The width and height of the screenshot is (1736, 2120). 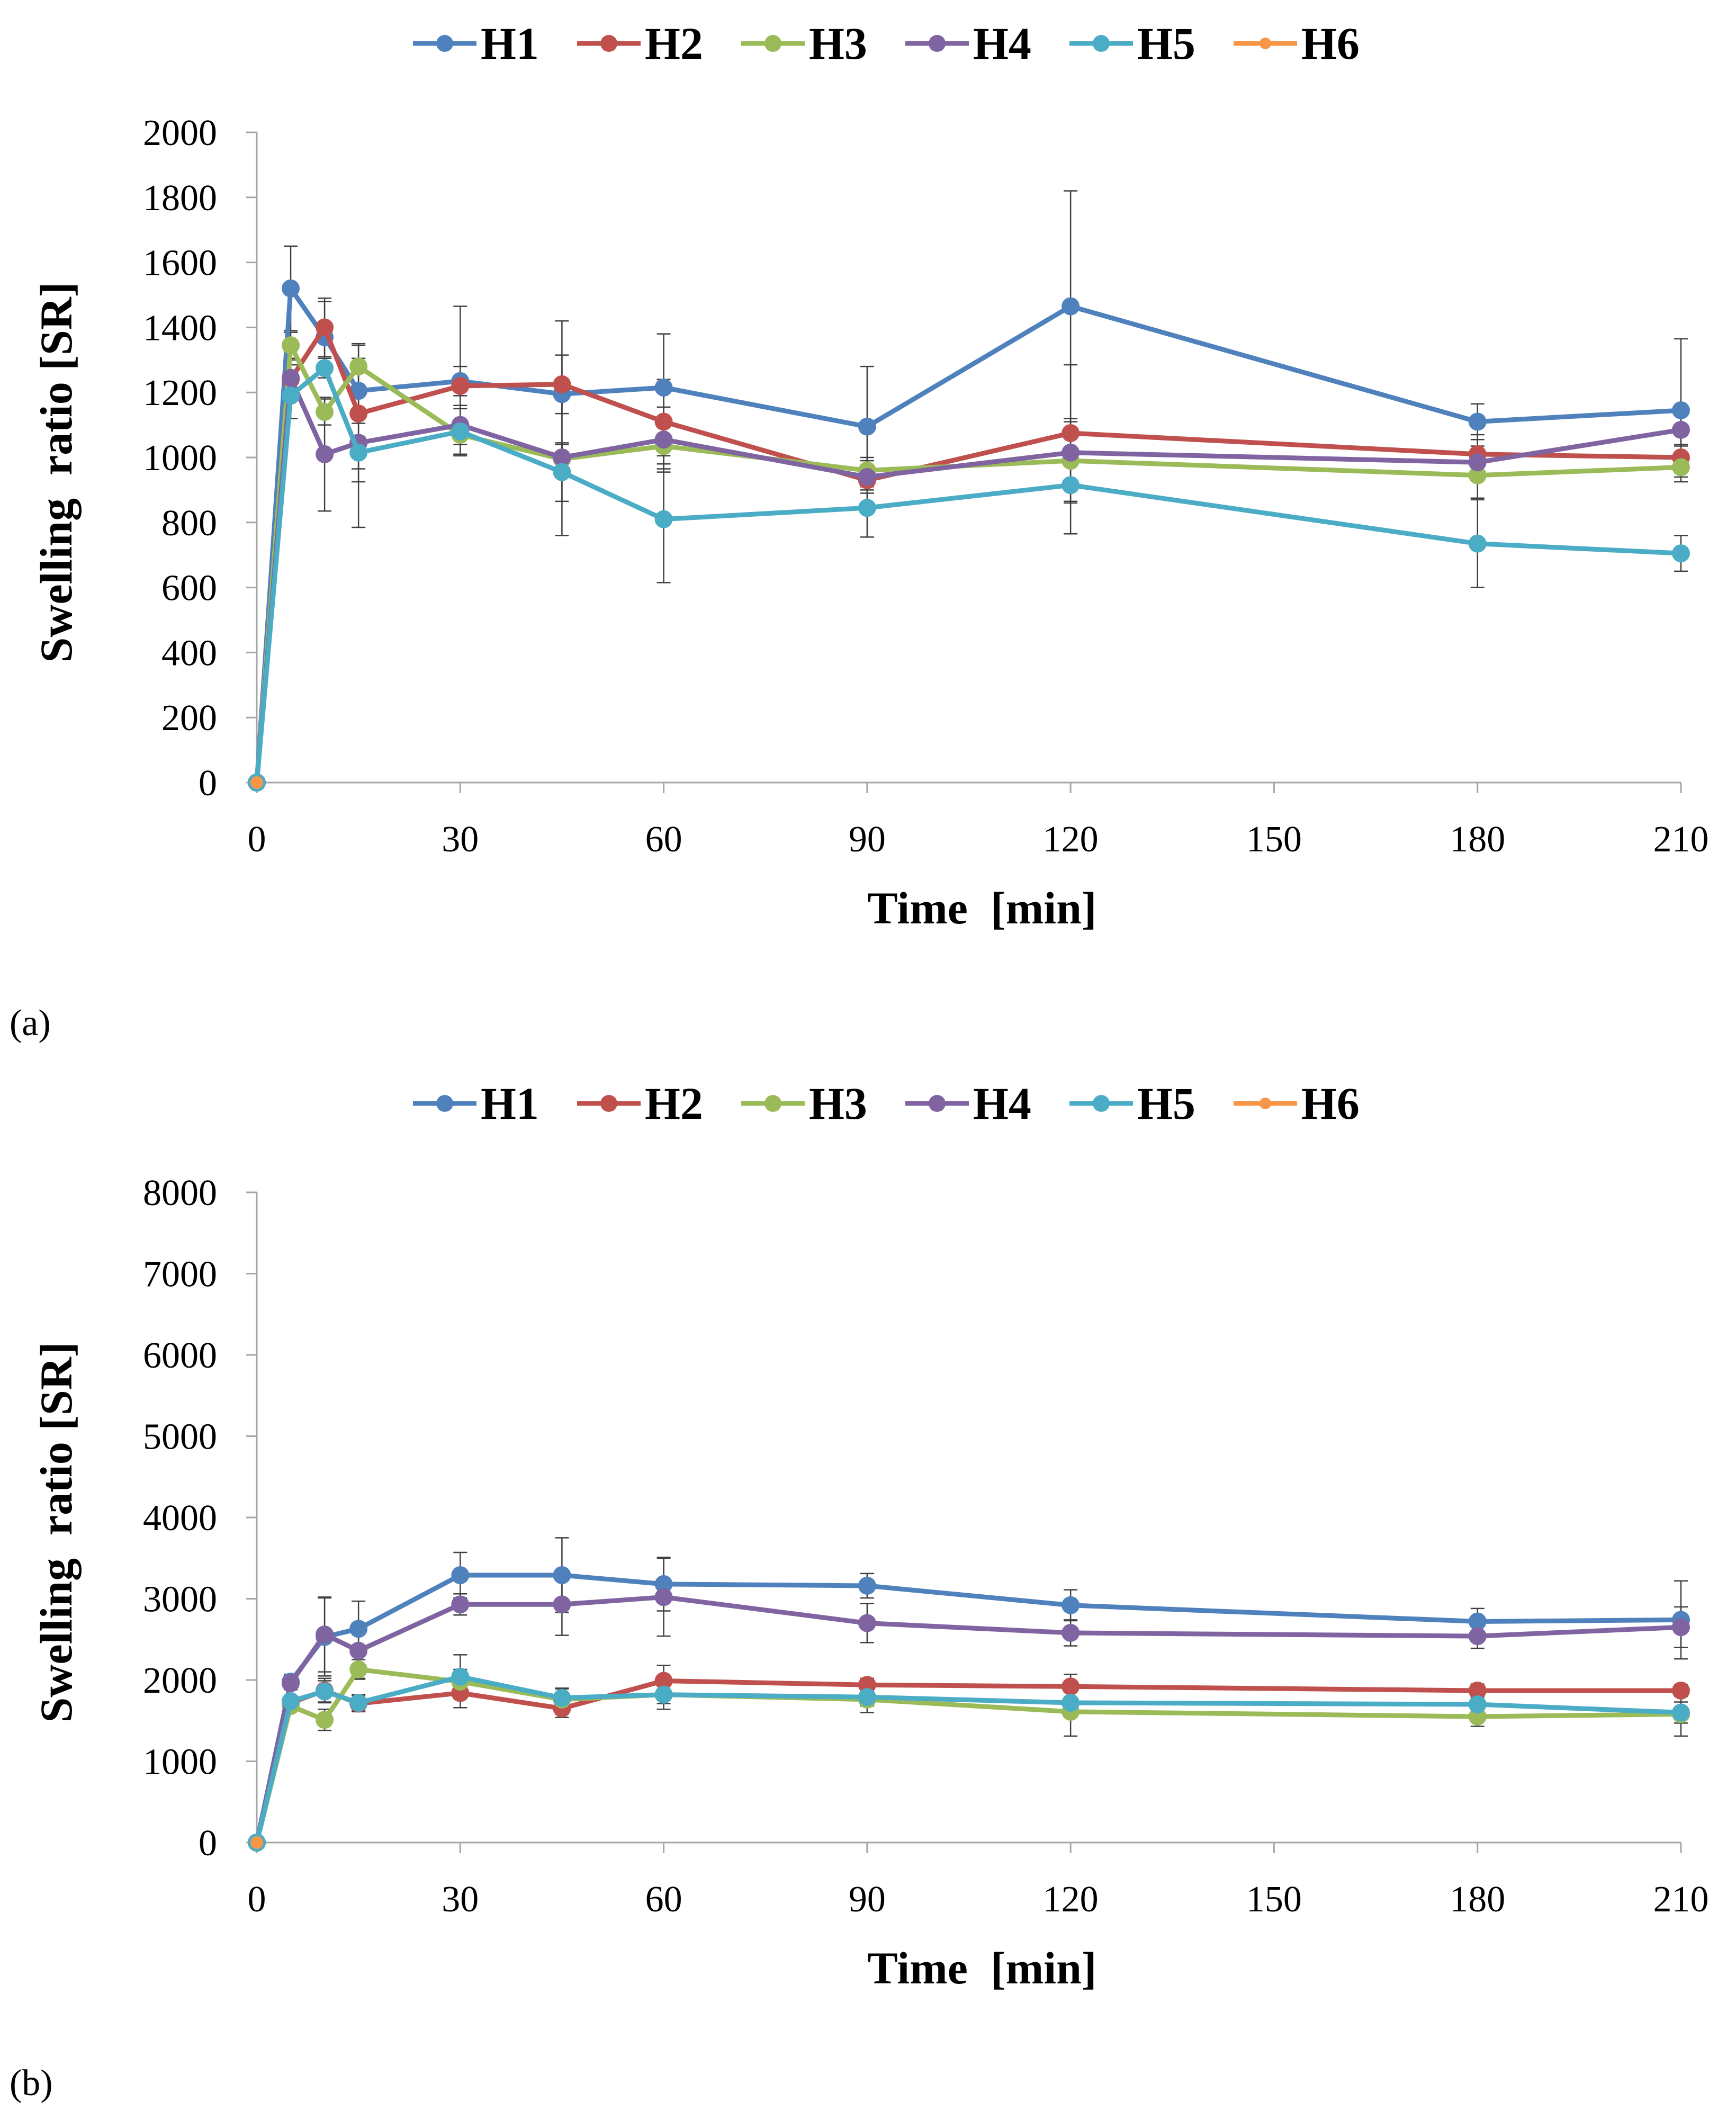 I want to click on y-tick-label: 400, so click(x=189, y=653).